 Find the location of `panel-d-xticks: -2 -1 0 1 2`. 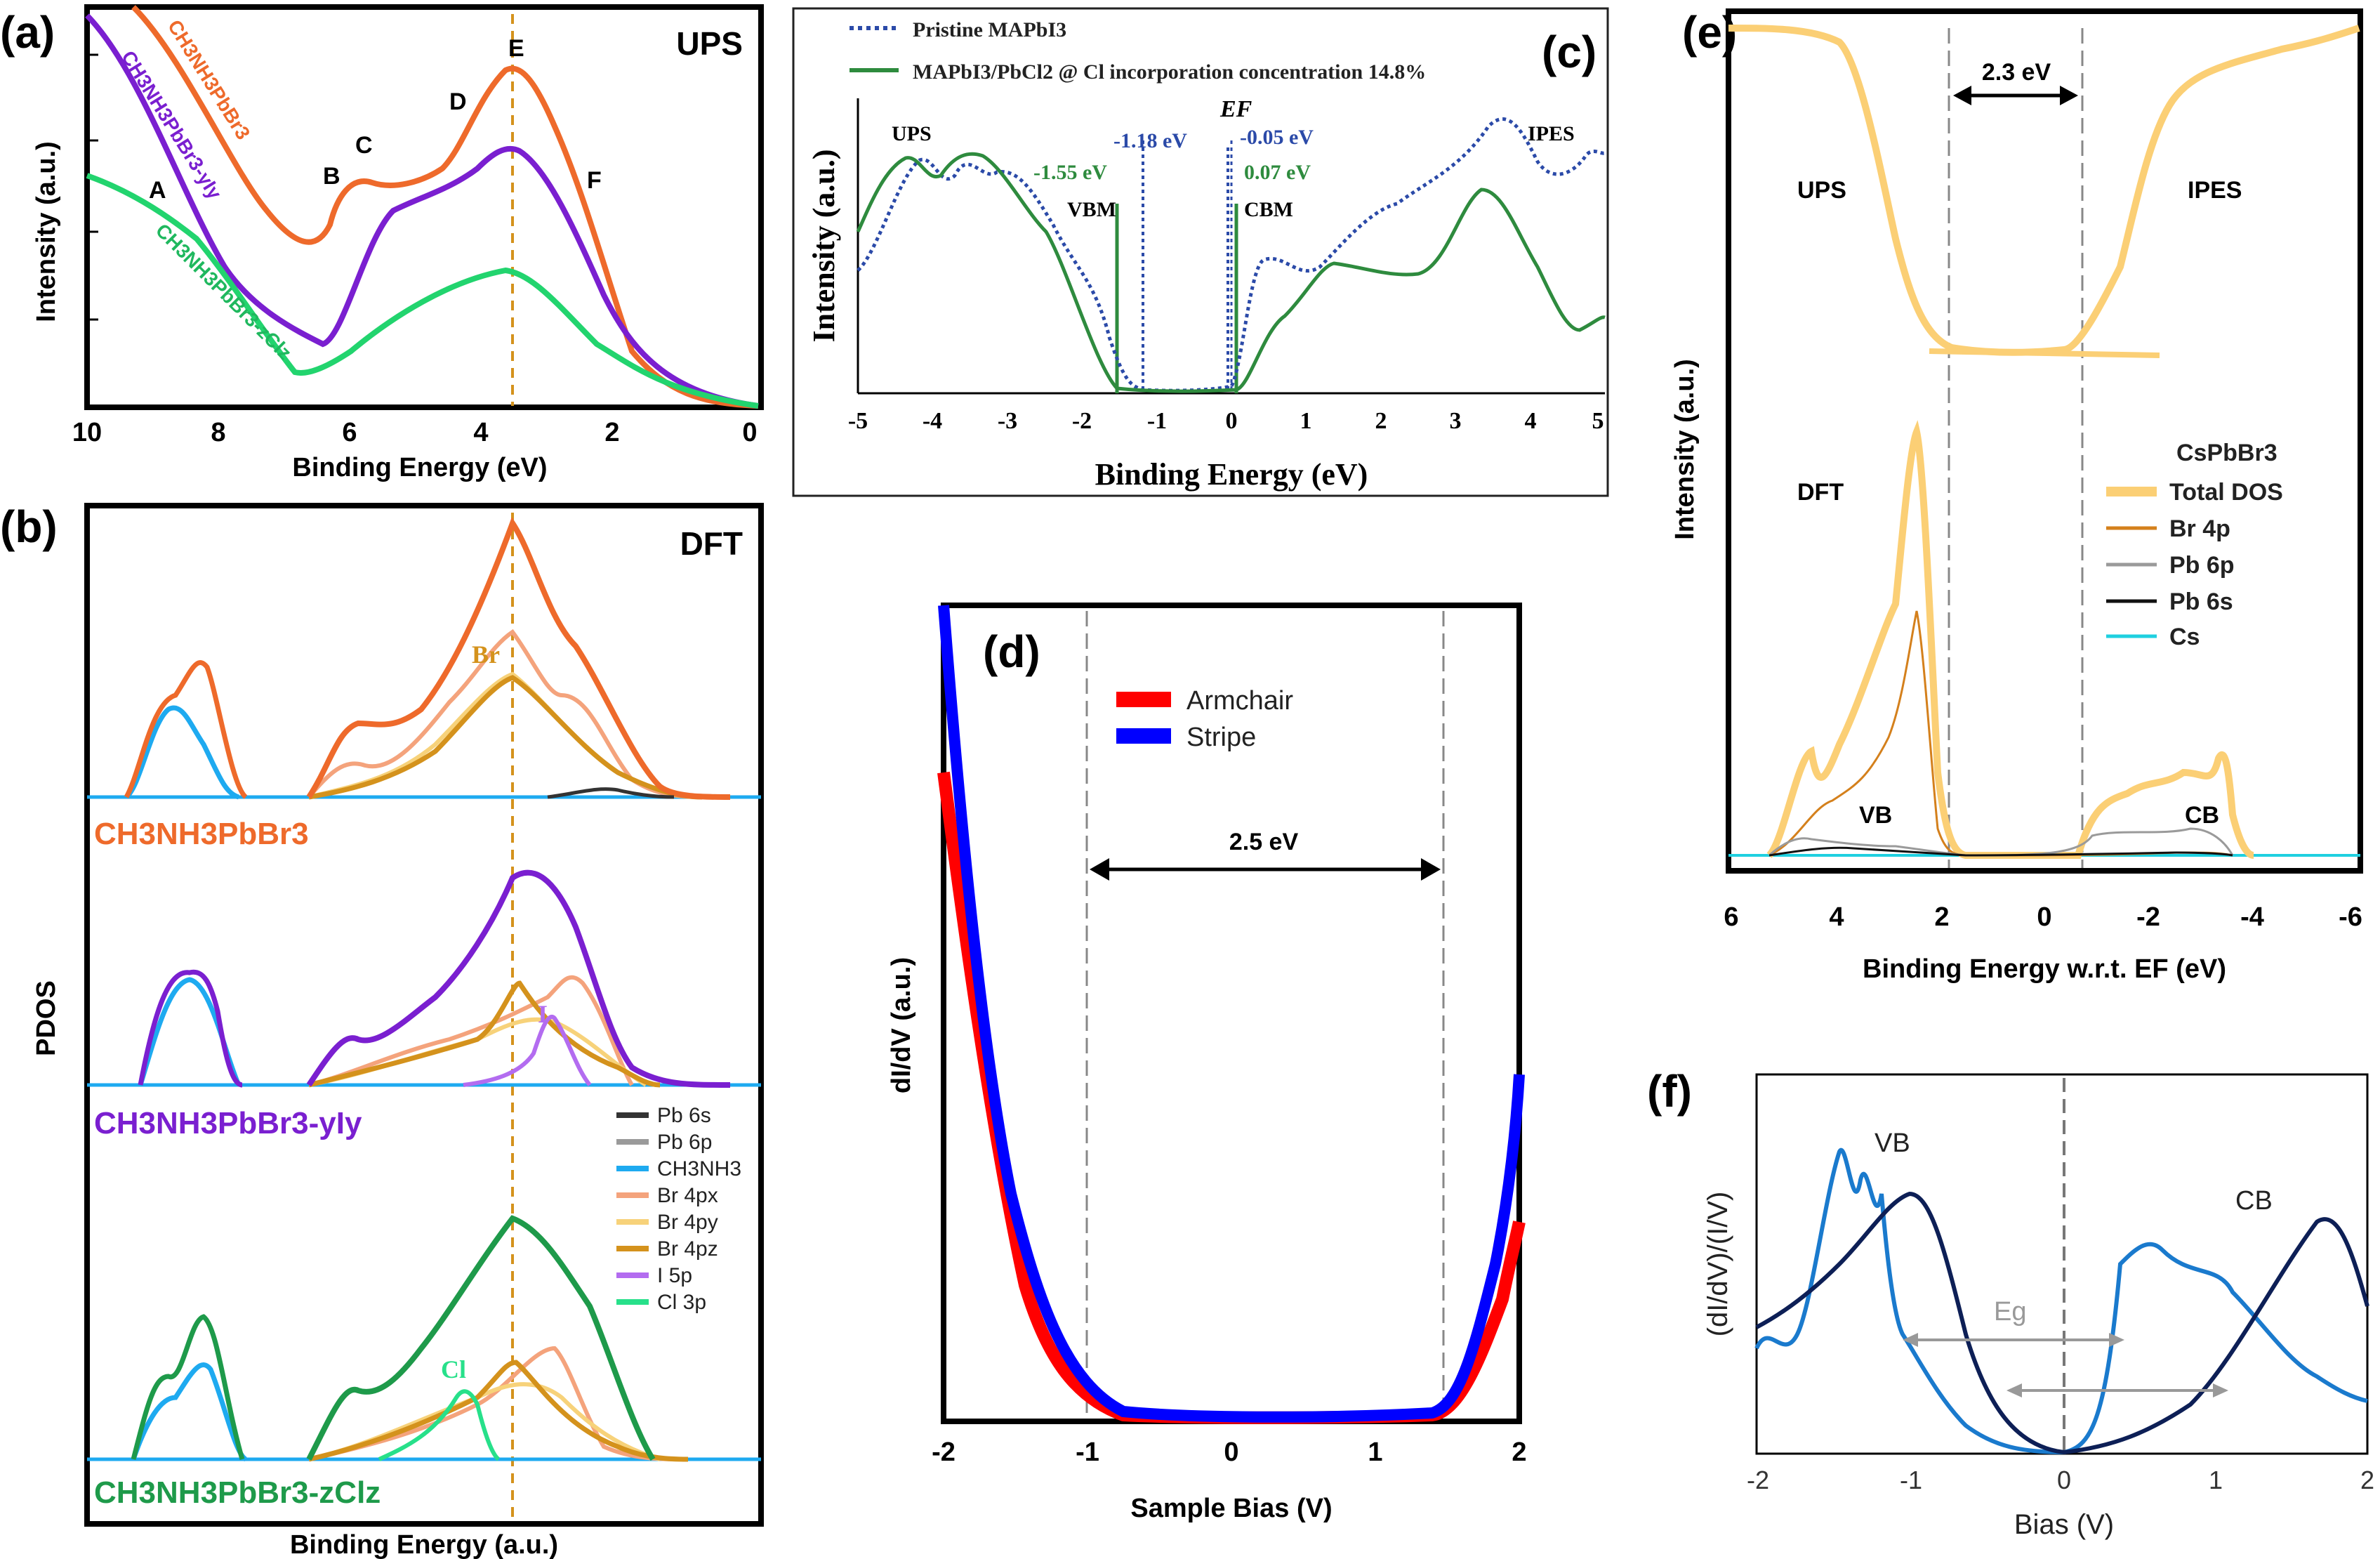

panel-d-xticks: -2 -1 0 1 2 is located at coordinates (1229, 1452).